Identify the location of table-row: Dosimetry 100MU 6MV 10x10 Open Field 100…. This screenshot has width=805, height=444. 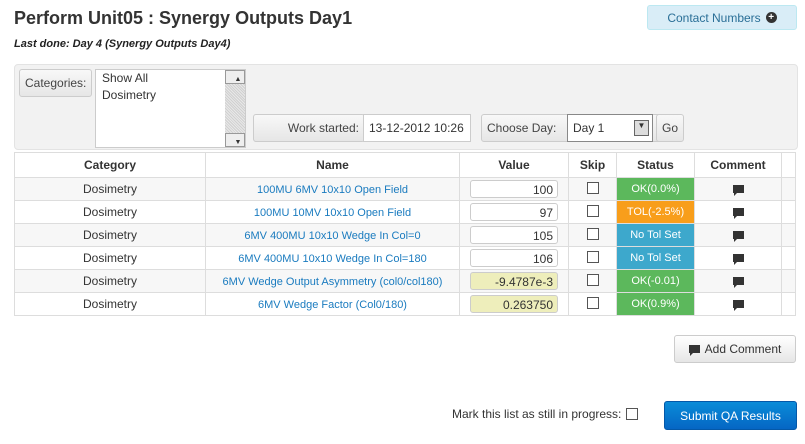
(405, 189).